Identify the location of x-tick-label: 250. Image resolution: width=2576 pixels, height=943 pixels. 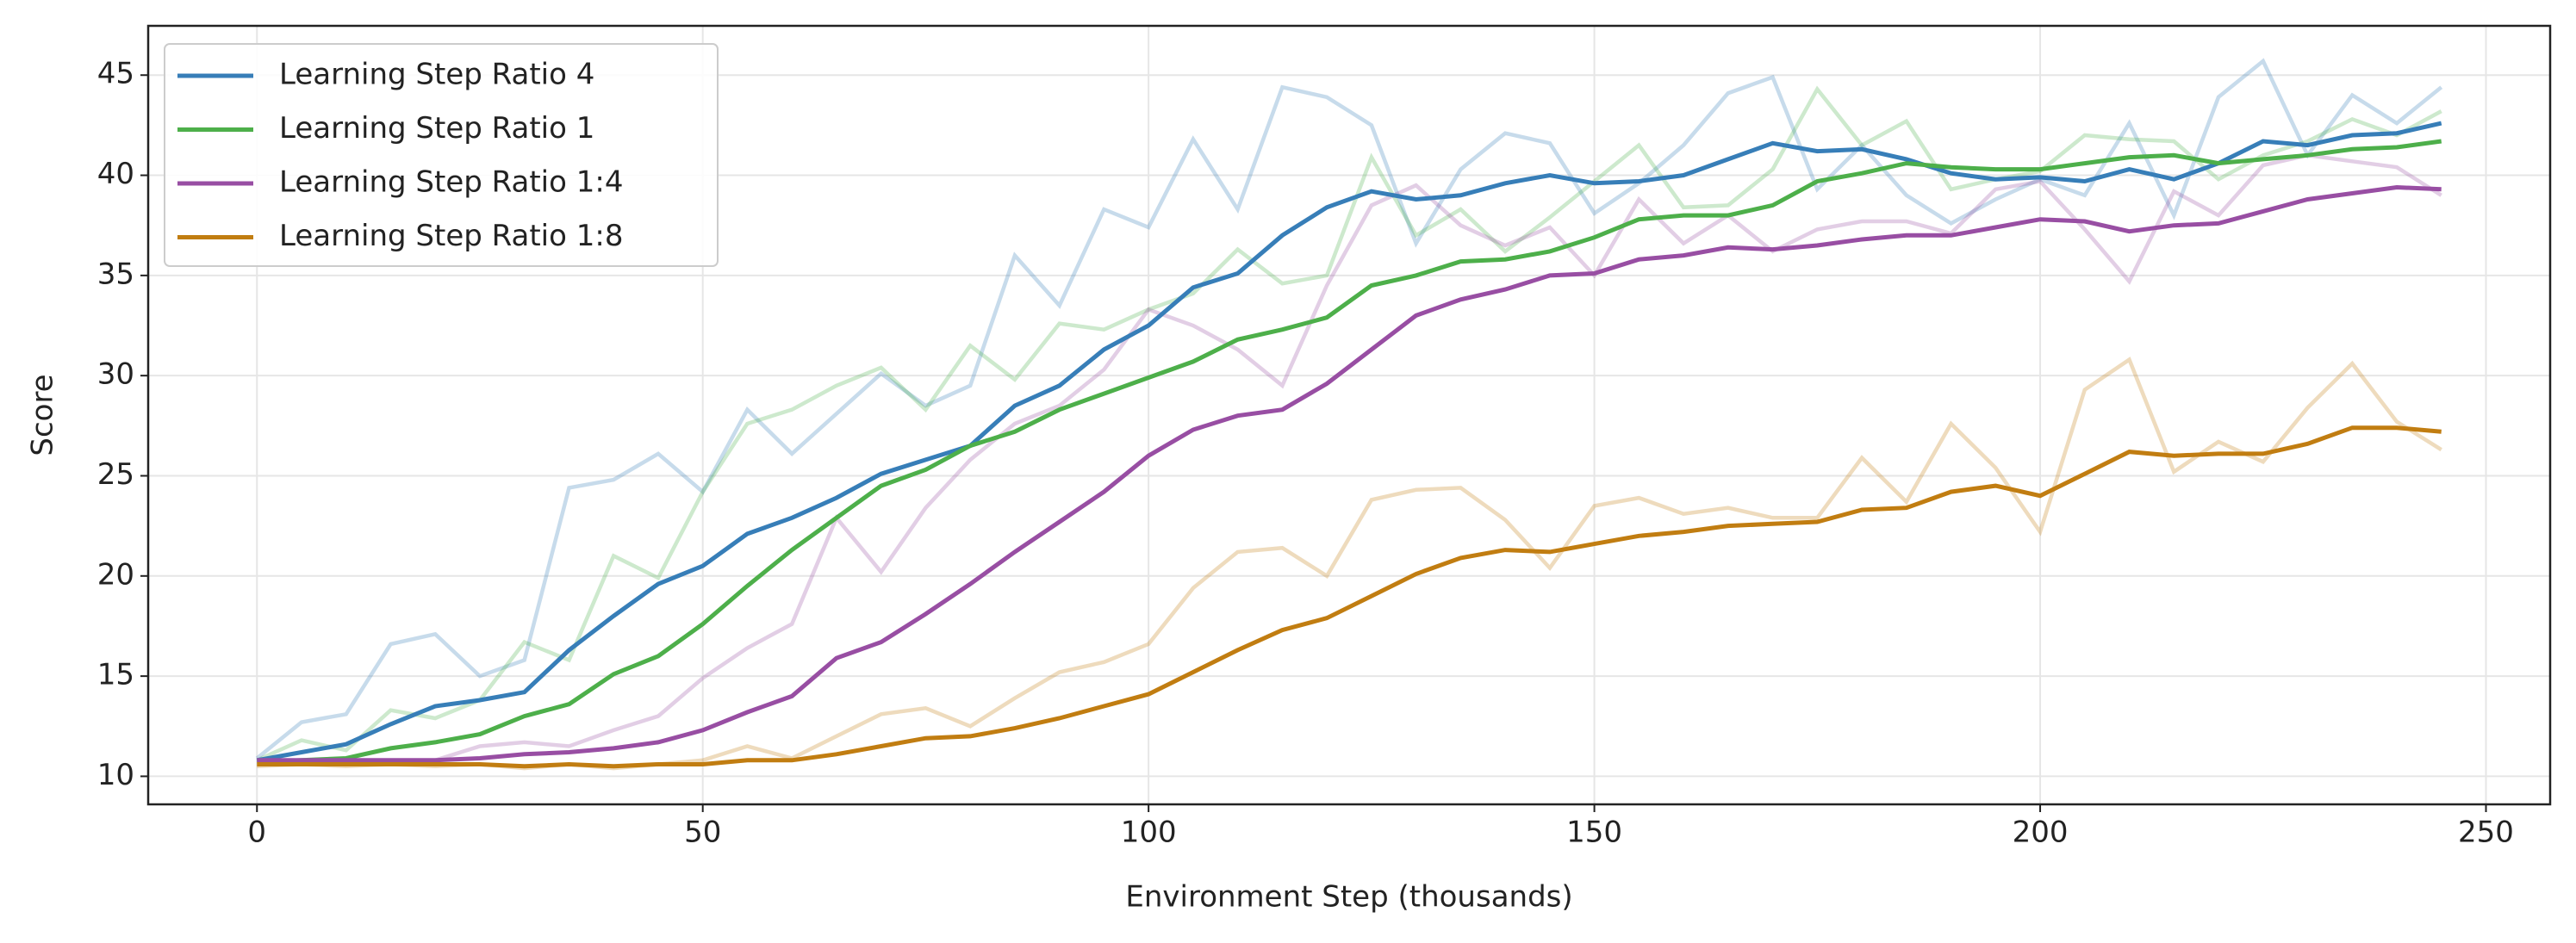
(2486, 833).